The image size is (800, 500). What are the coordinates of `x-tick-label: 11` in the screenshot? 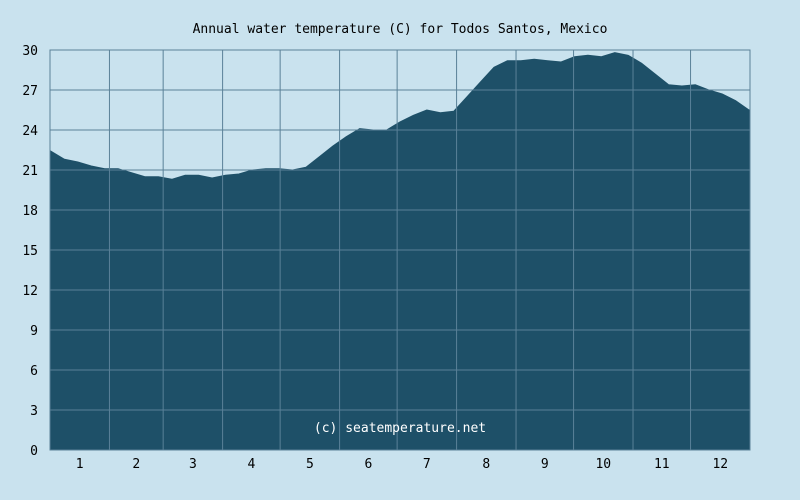 It's located at (662, 464).